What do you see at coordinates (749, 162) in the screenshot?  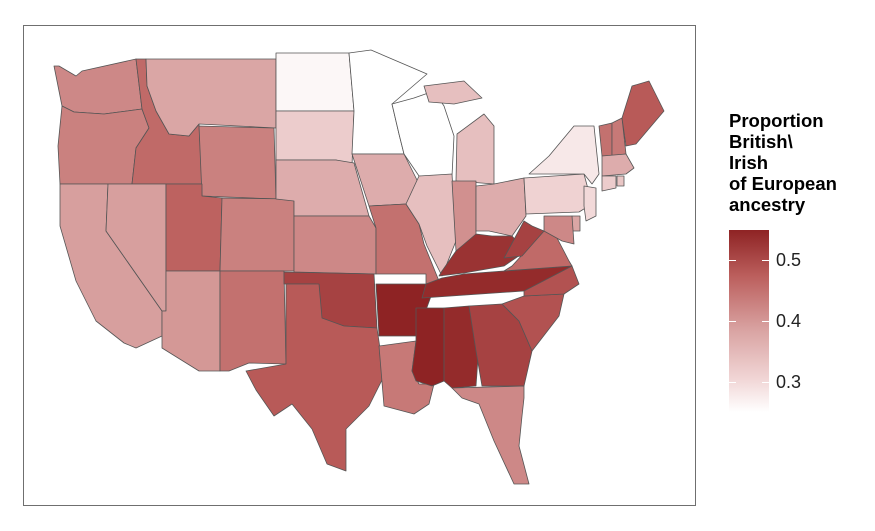 I see `legend-title-line-3: Irish` at bounding box center [749, 162].